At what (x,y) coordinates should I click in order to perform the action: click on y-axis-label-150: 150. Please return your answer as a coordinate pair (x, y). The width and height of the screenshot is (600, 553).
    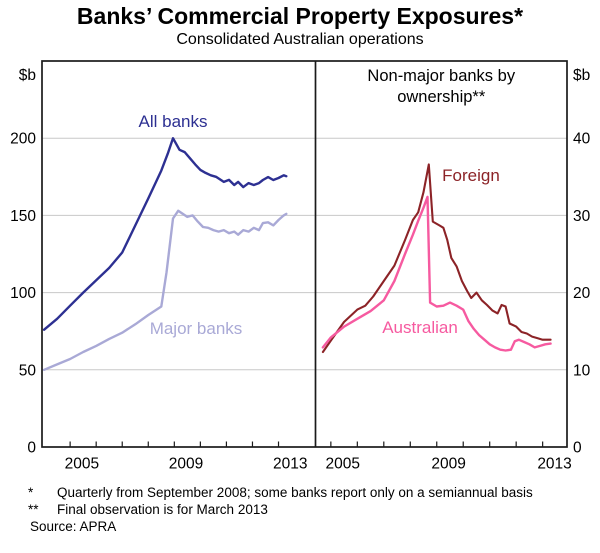
    Looking at the image, I should click on (23, 216).